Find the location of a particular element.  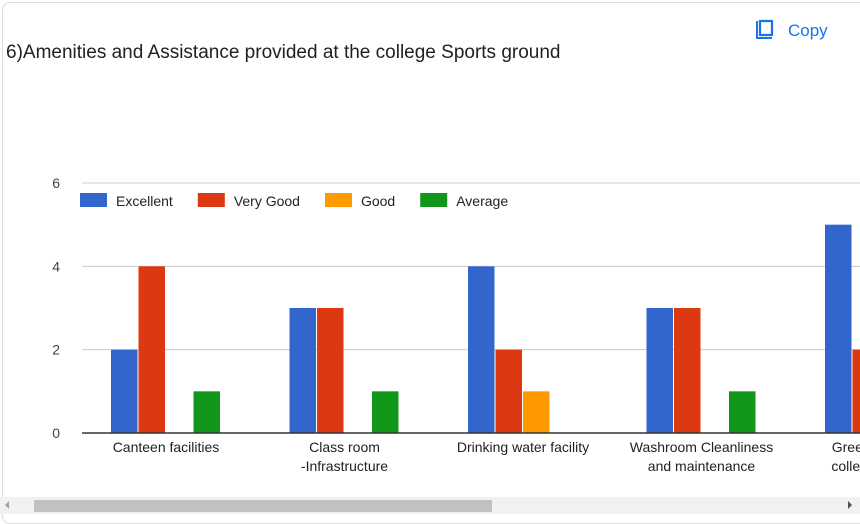

x-tick-label: and maintenance is located at coordinates (702, 466).